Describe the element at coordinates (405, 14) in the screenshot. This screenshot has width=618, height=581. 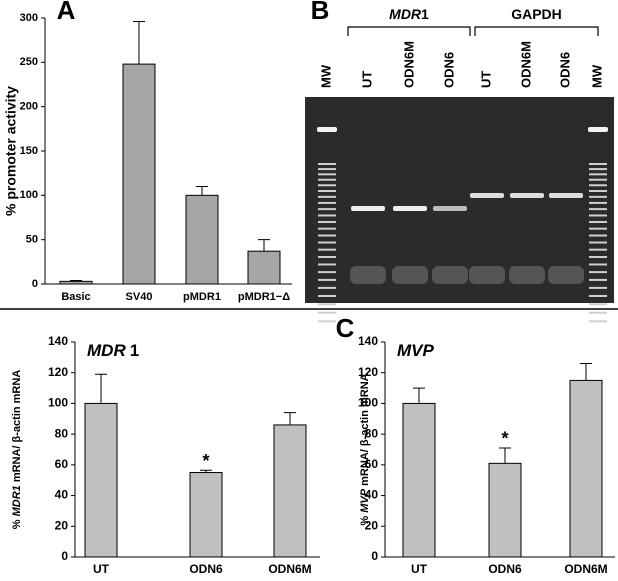
I see `group-label-part: MDR` at that location.